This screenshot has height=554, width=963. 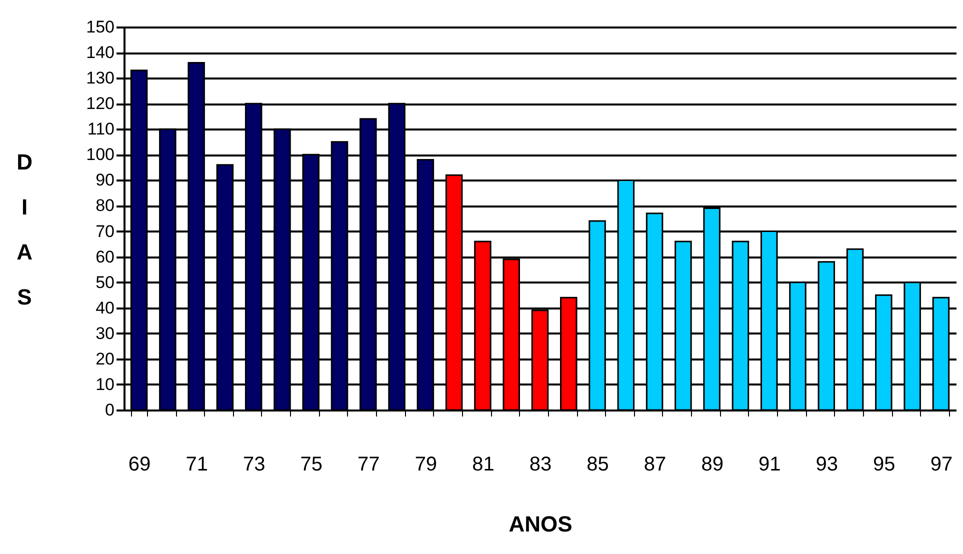 What do you see at coordinates (369, 465) in the screenshot?
I see `x-tick-label: 77` at bounding box center [369, 465].